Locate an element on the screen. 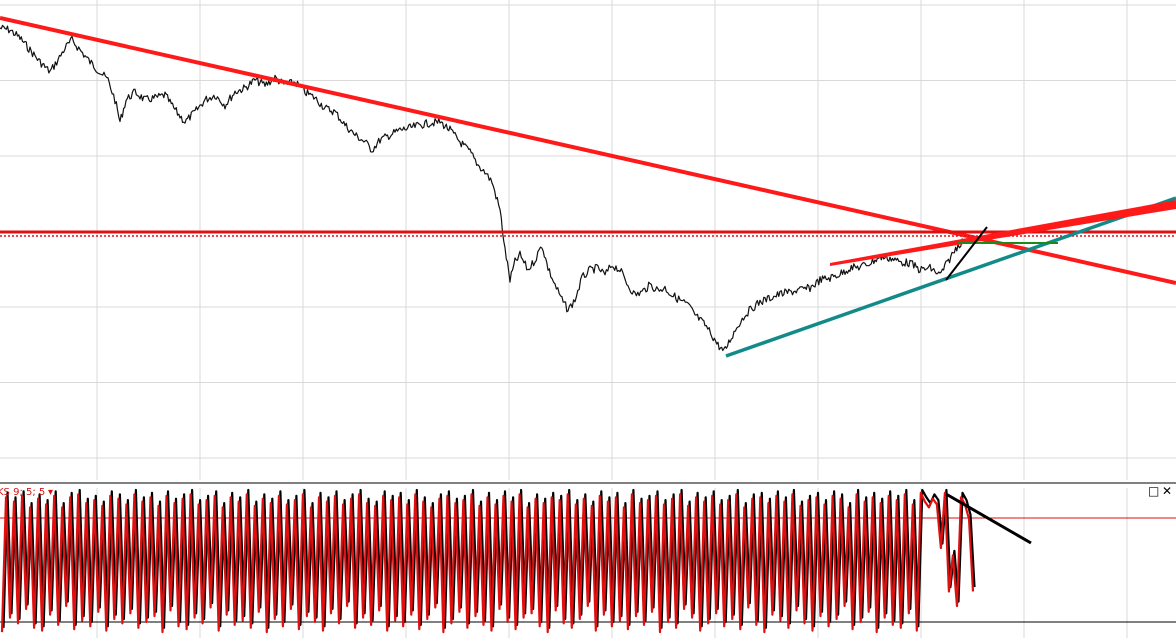 The image size is (1176, 640). wedge-trendline is located at coordinates (1003, 233).